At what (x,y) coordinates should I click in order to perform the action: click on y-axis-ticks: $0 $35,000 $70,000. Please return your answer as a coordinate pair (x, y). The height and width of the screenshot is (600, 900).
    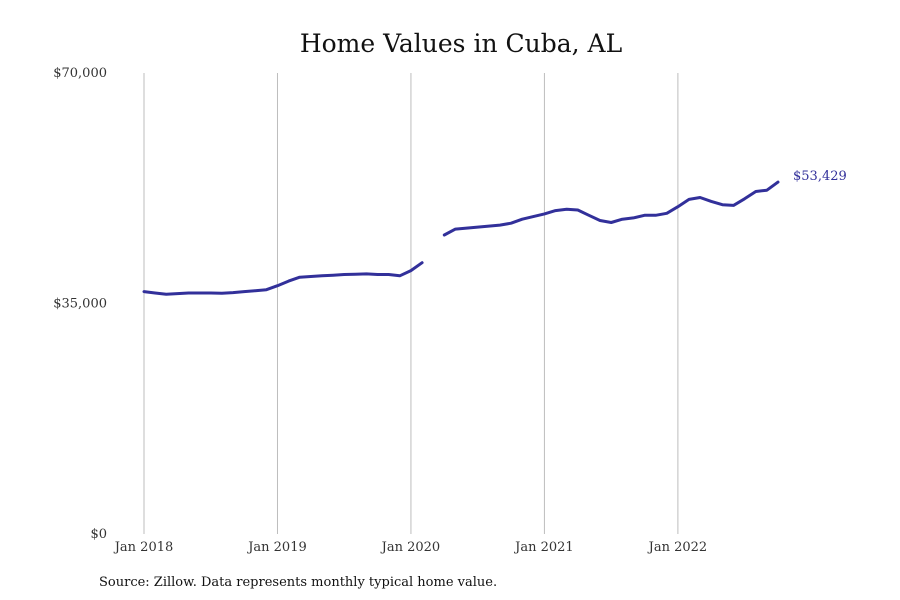
    Looking at the image, I should click on (80, 304).